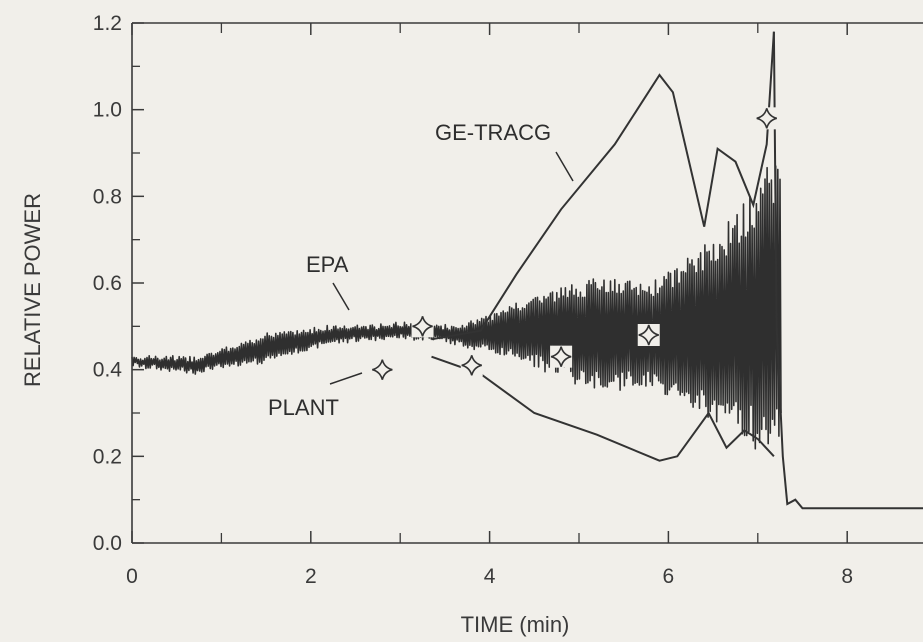 This screenshot has width=923, height=642. What do you see at coordinates (303, 407) in the screenshot?
I see `annotation-plant: PLANT` at bounding box center [303, 407].